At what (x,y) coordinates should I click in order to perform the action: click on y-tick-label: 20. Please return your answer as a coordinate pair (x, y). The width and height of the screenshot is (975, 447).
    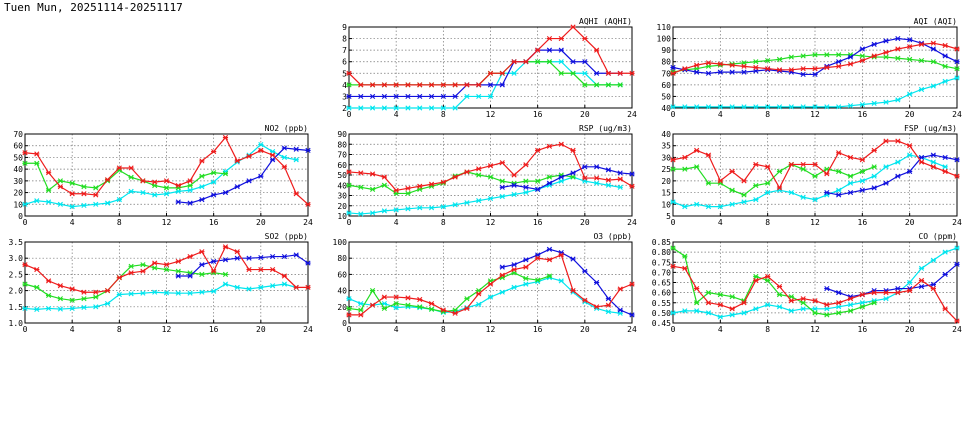
    Looking at the image, I should click on (342, 307).